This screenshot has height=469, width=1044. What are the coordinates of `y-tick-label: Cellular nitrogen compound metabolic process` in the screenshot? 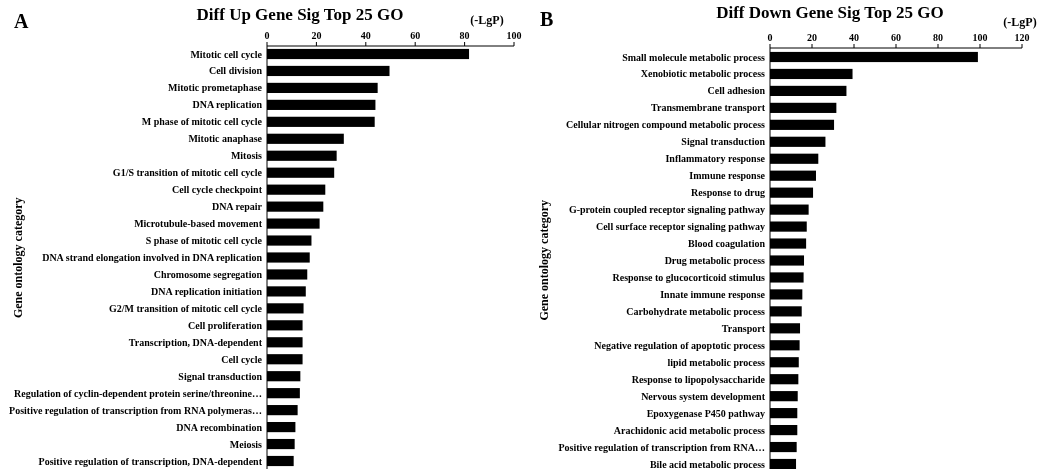 It's located at (666, 125).